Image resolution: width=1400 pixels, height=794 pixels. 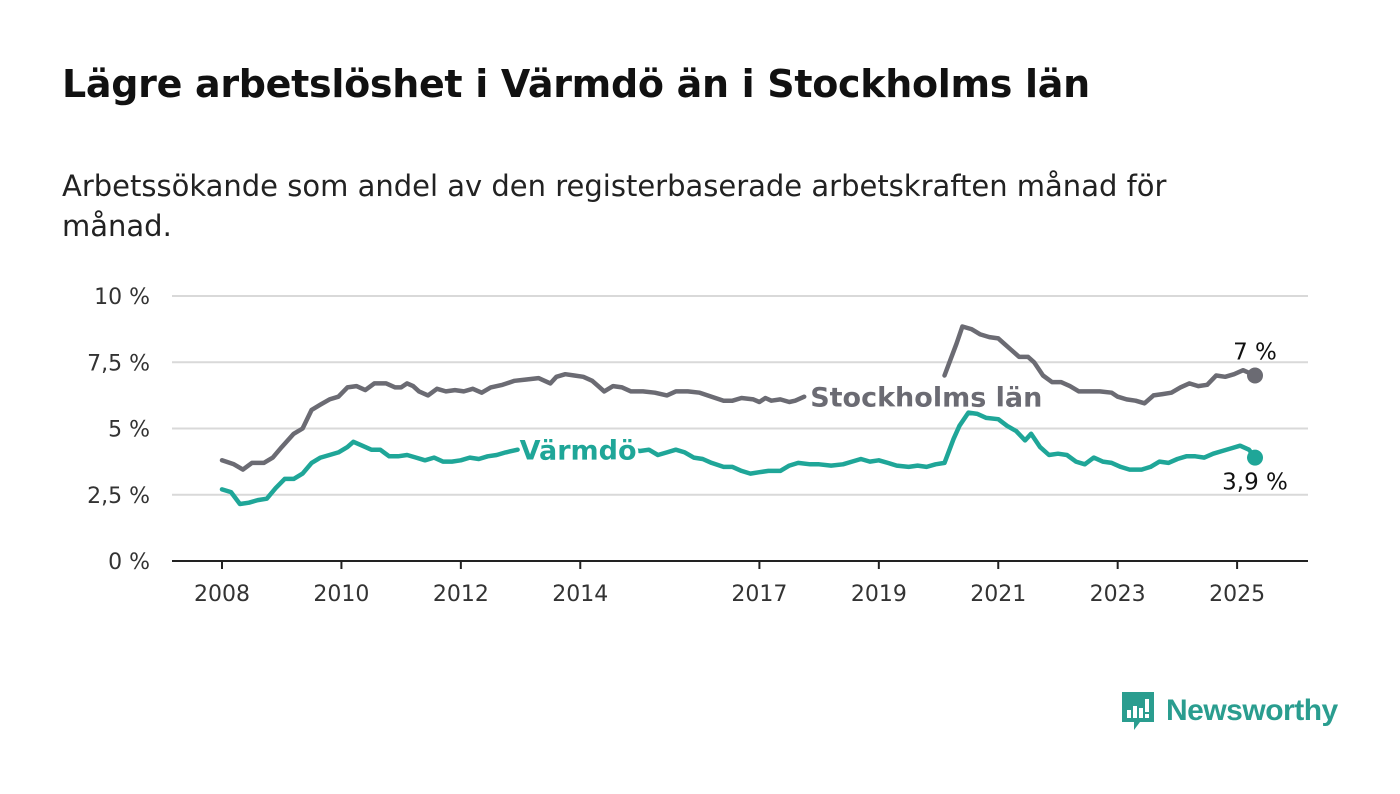 I want to click on y-tick-label: 7,5 %, so click(x=118, y=363).